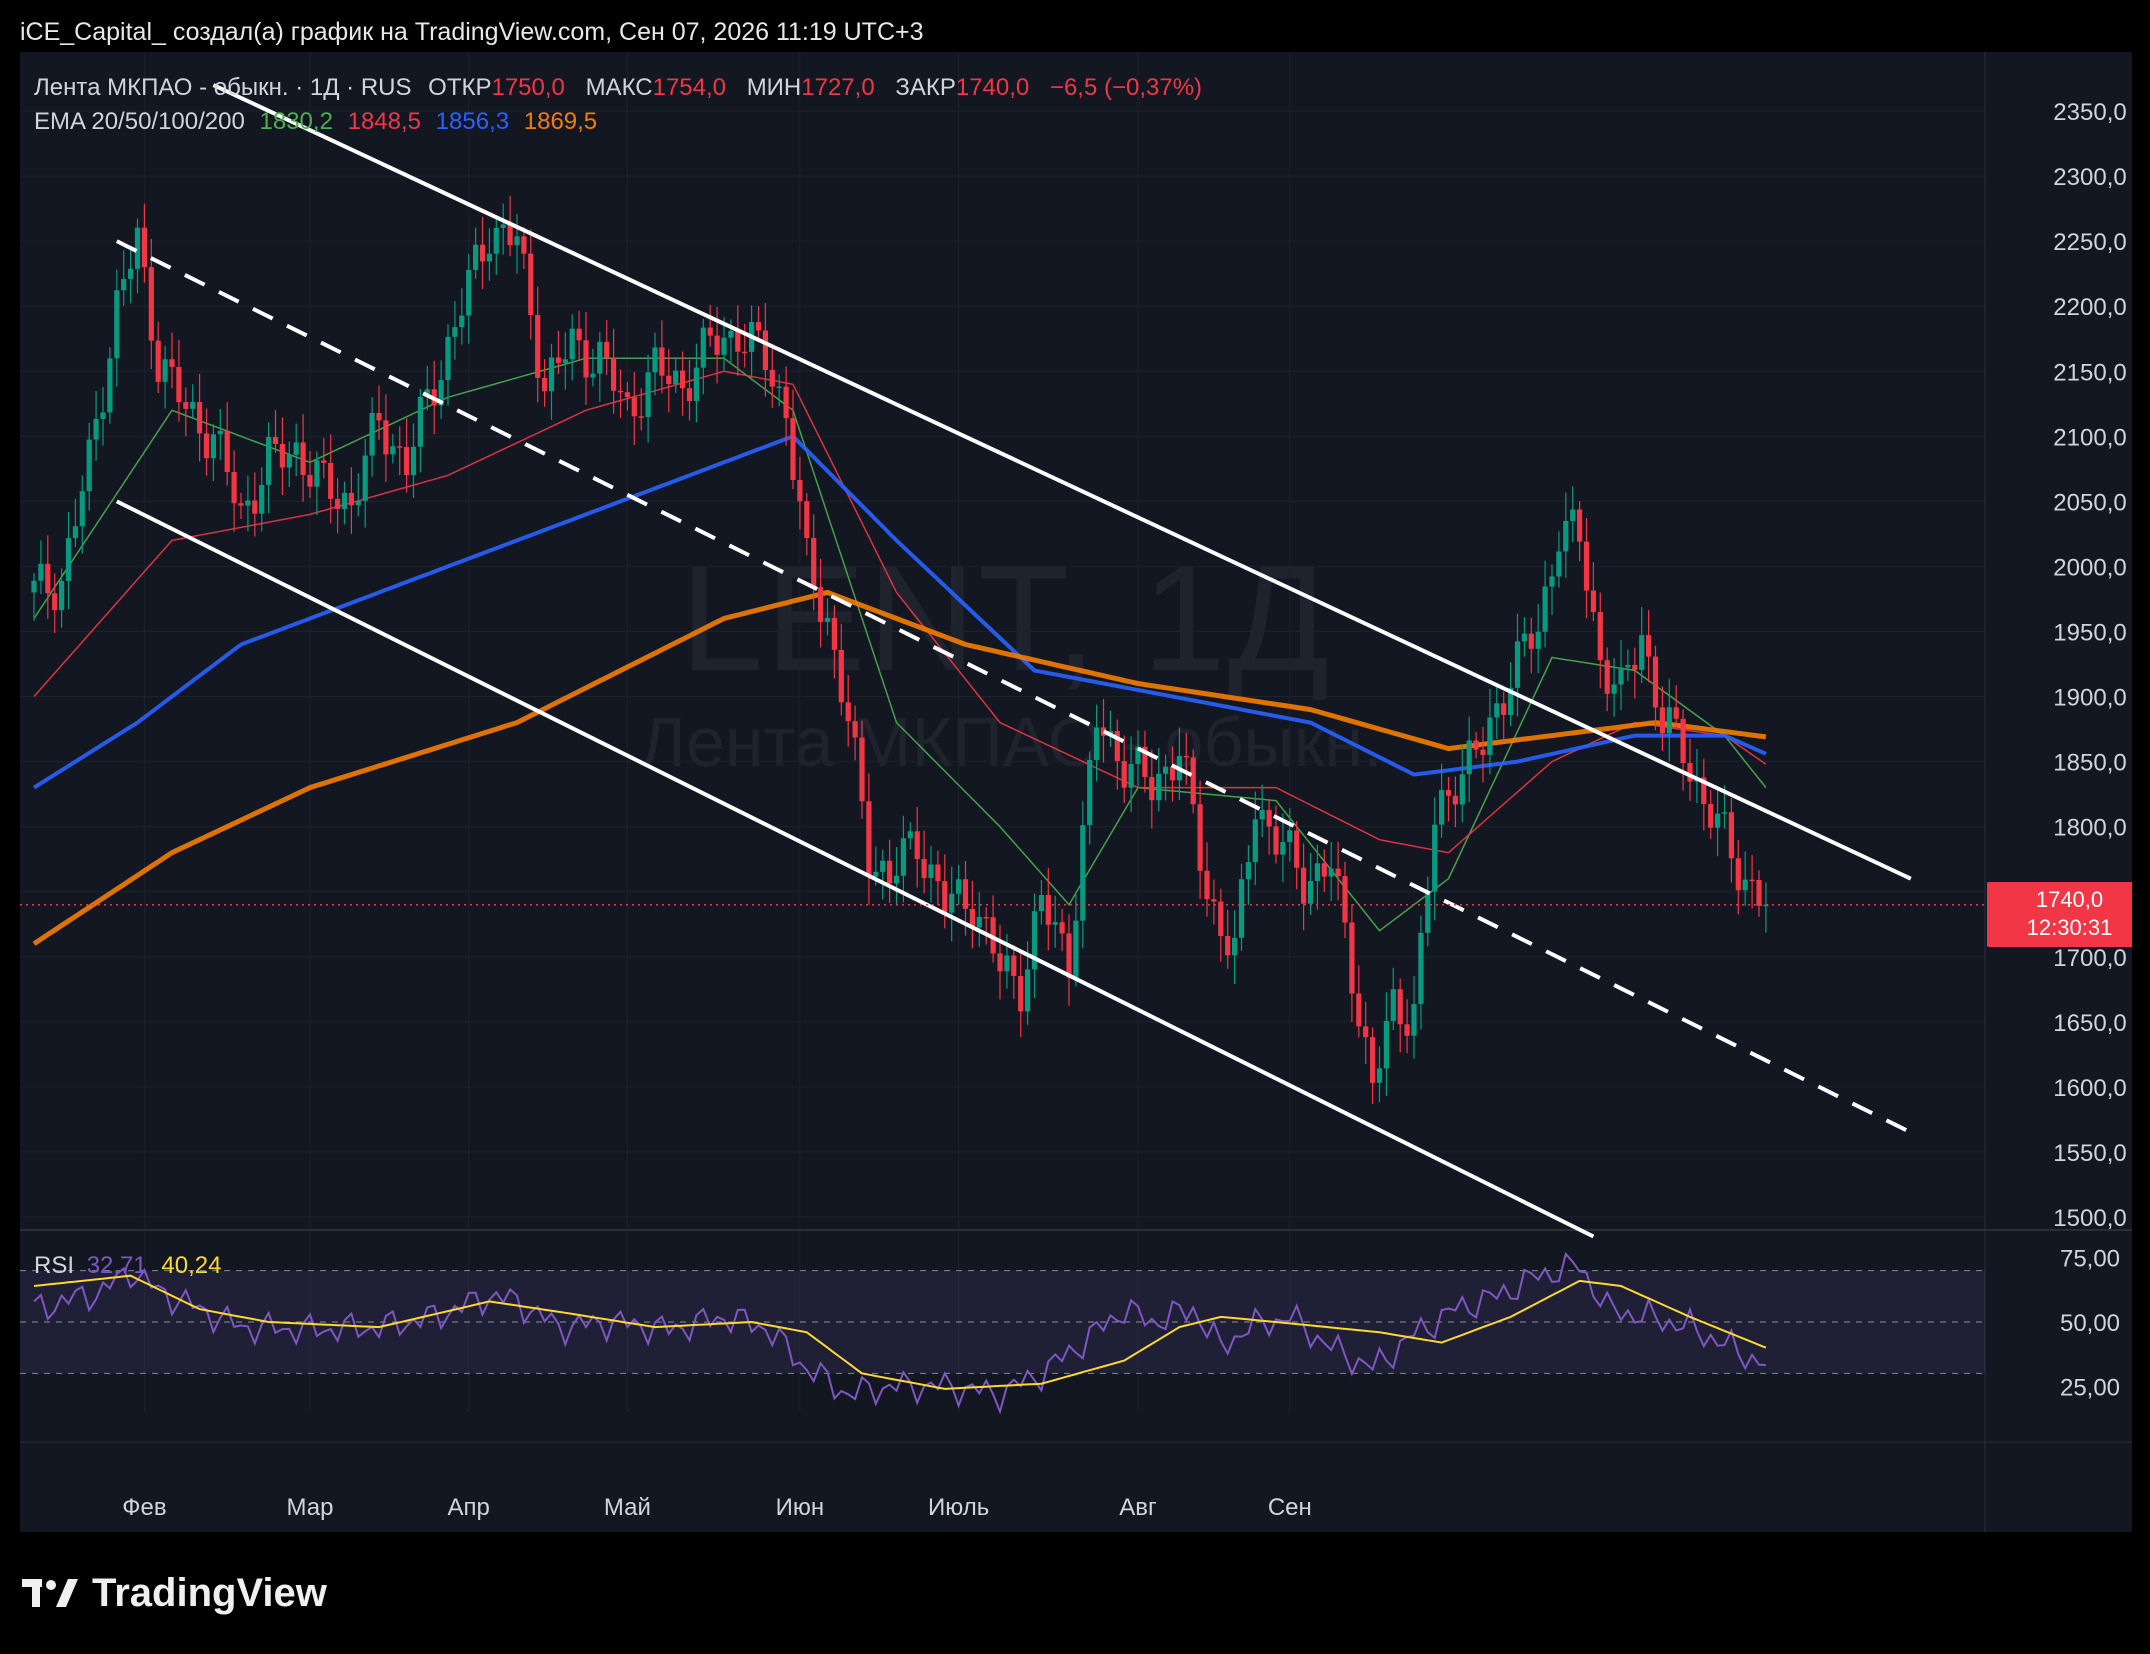 Image resolution: width=2150 pixels, height=1654 pixels. What do you see at coordinates (689, 87) in the screenshot?
I see `legend-high: 1754,0` at bounding box center [689, 87].